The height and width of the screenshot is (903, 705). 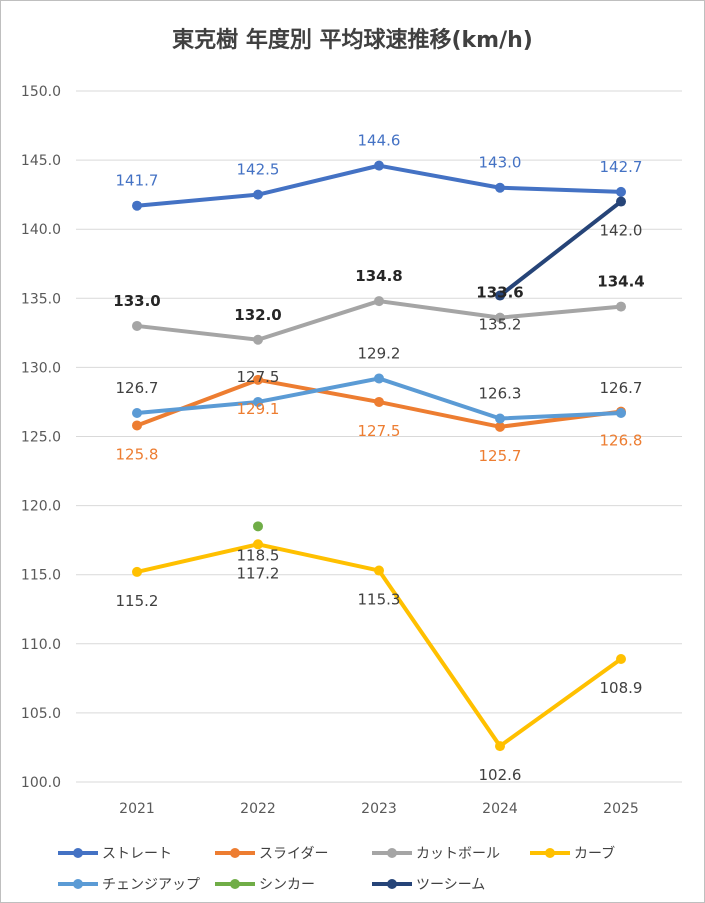 What do you see at coordinates (571, 853) in the screenshot?
I see `legend-item-curve: カーブ` at bounding box center [571, 853].